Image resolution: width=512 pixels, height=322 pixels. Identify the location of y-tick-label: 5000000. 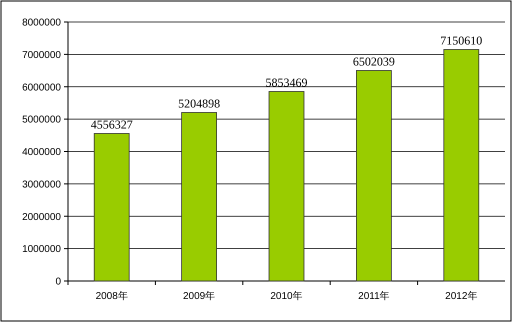
(42, 120).